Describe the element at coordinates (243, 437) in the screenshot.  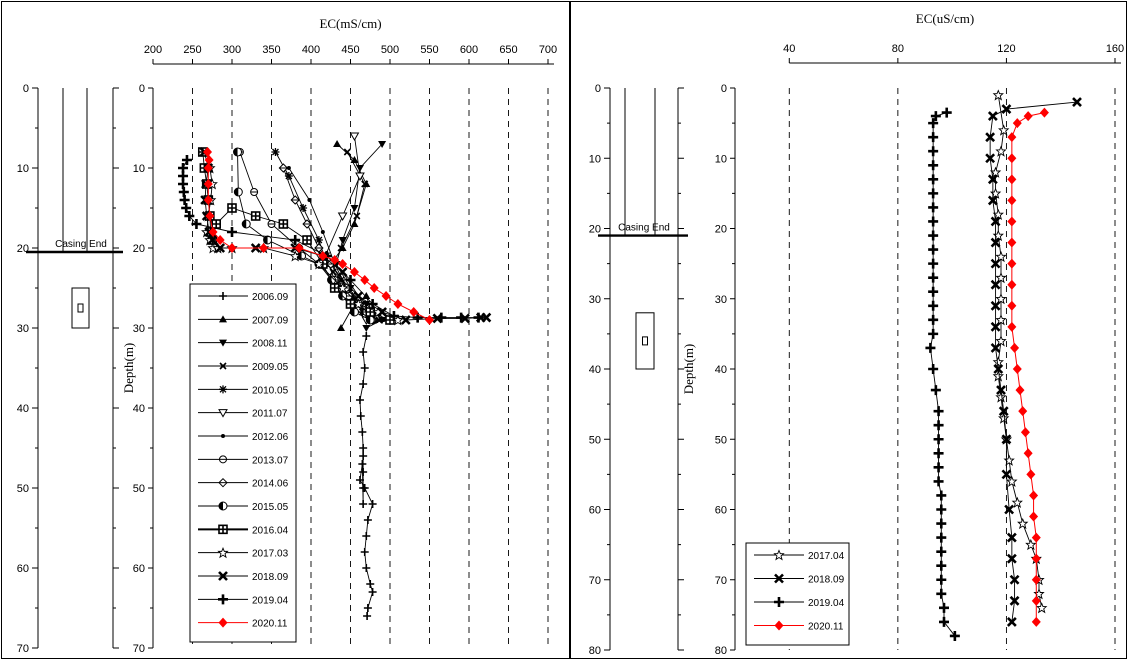
I see `legend-item: 2012.06` at that location.